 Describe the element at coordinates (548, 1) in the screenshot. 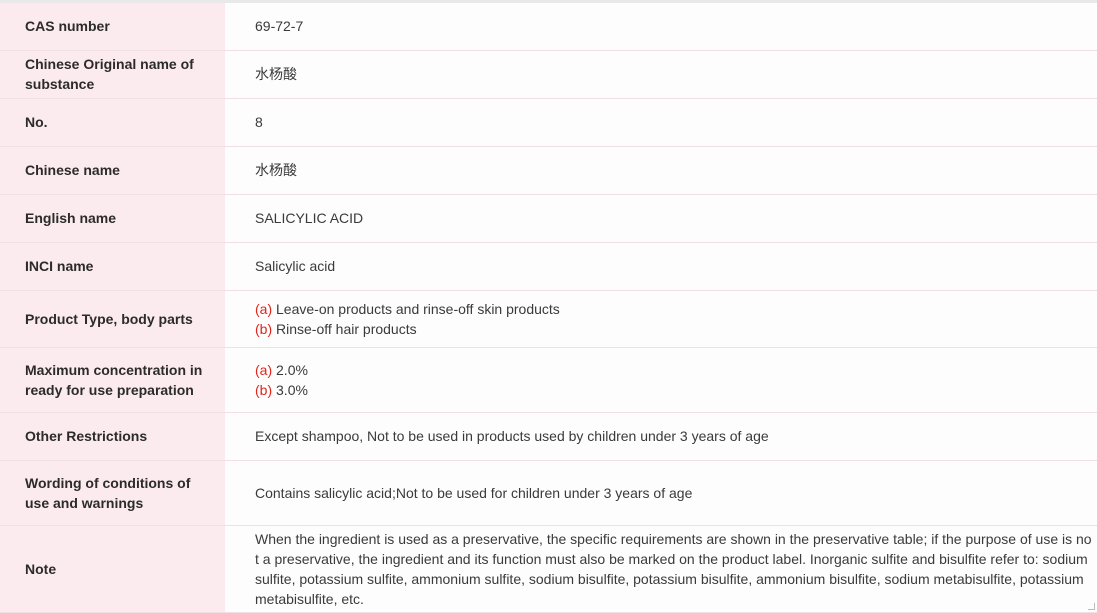

I see `top-bar` at that location.